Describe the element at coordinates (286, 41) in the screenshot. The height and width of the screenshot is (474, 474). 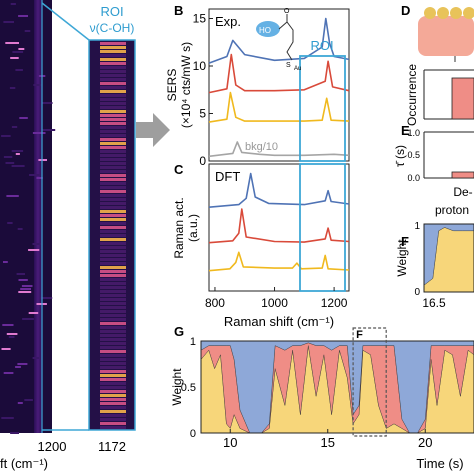
I see `molecule-chain` at that location.